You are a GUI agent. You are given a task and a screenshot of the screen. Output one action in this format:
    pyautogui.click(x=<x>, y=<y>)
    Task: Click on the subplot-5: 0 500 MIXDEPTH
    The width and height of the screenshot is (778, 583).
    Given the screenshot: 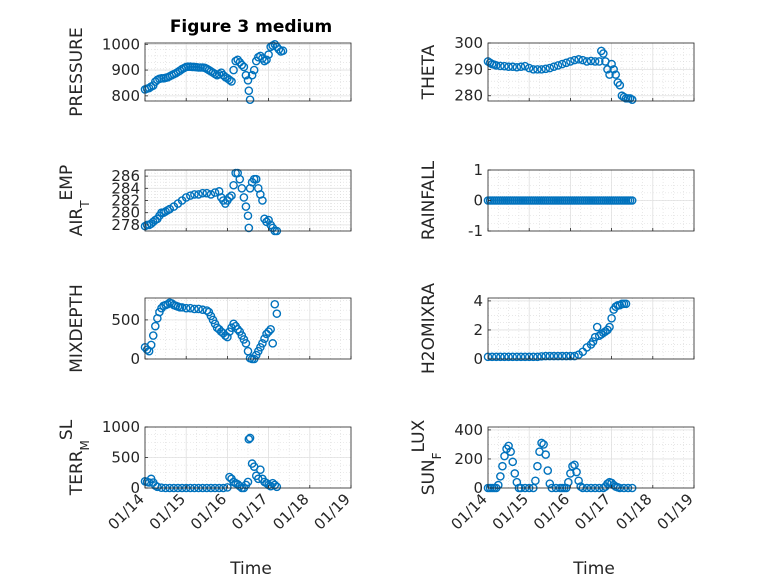 What is the action you would take?
    pyautogui.click(x=209, y=328)
    